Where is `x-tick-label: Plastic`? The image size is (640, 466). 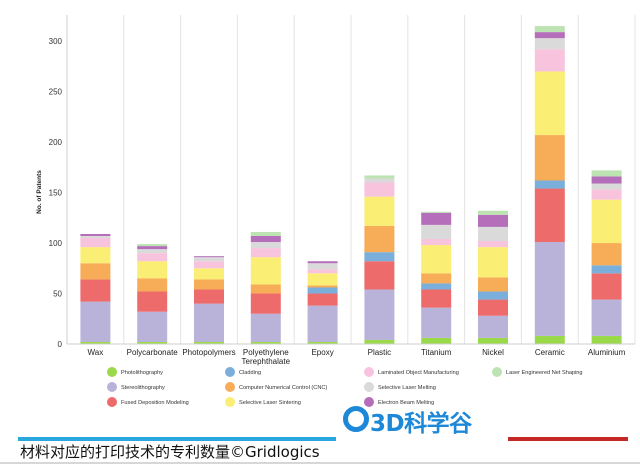 x-tick-label: Plastic is located at coordinates (380, 352).